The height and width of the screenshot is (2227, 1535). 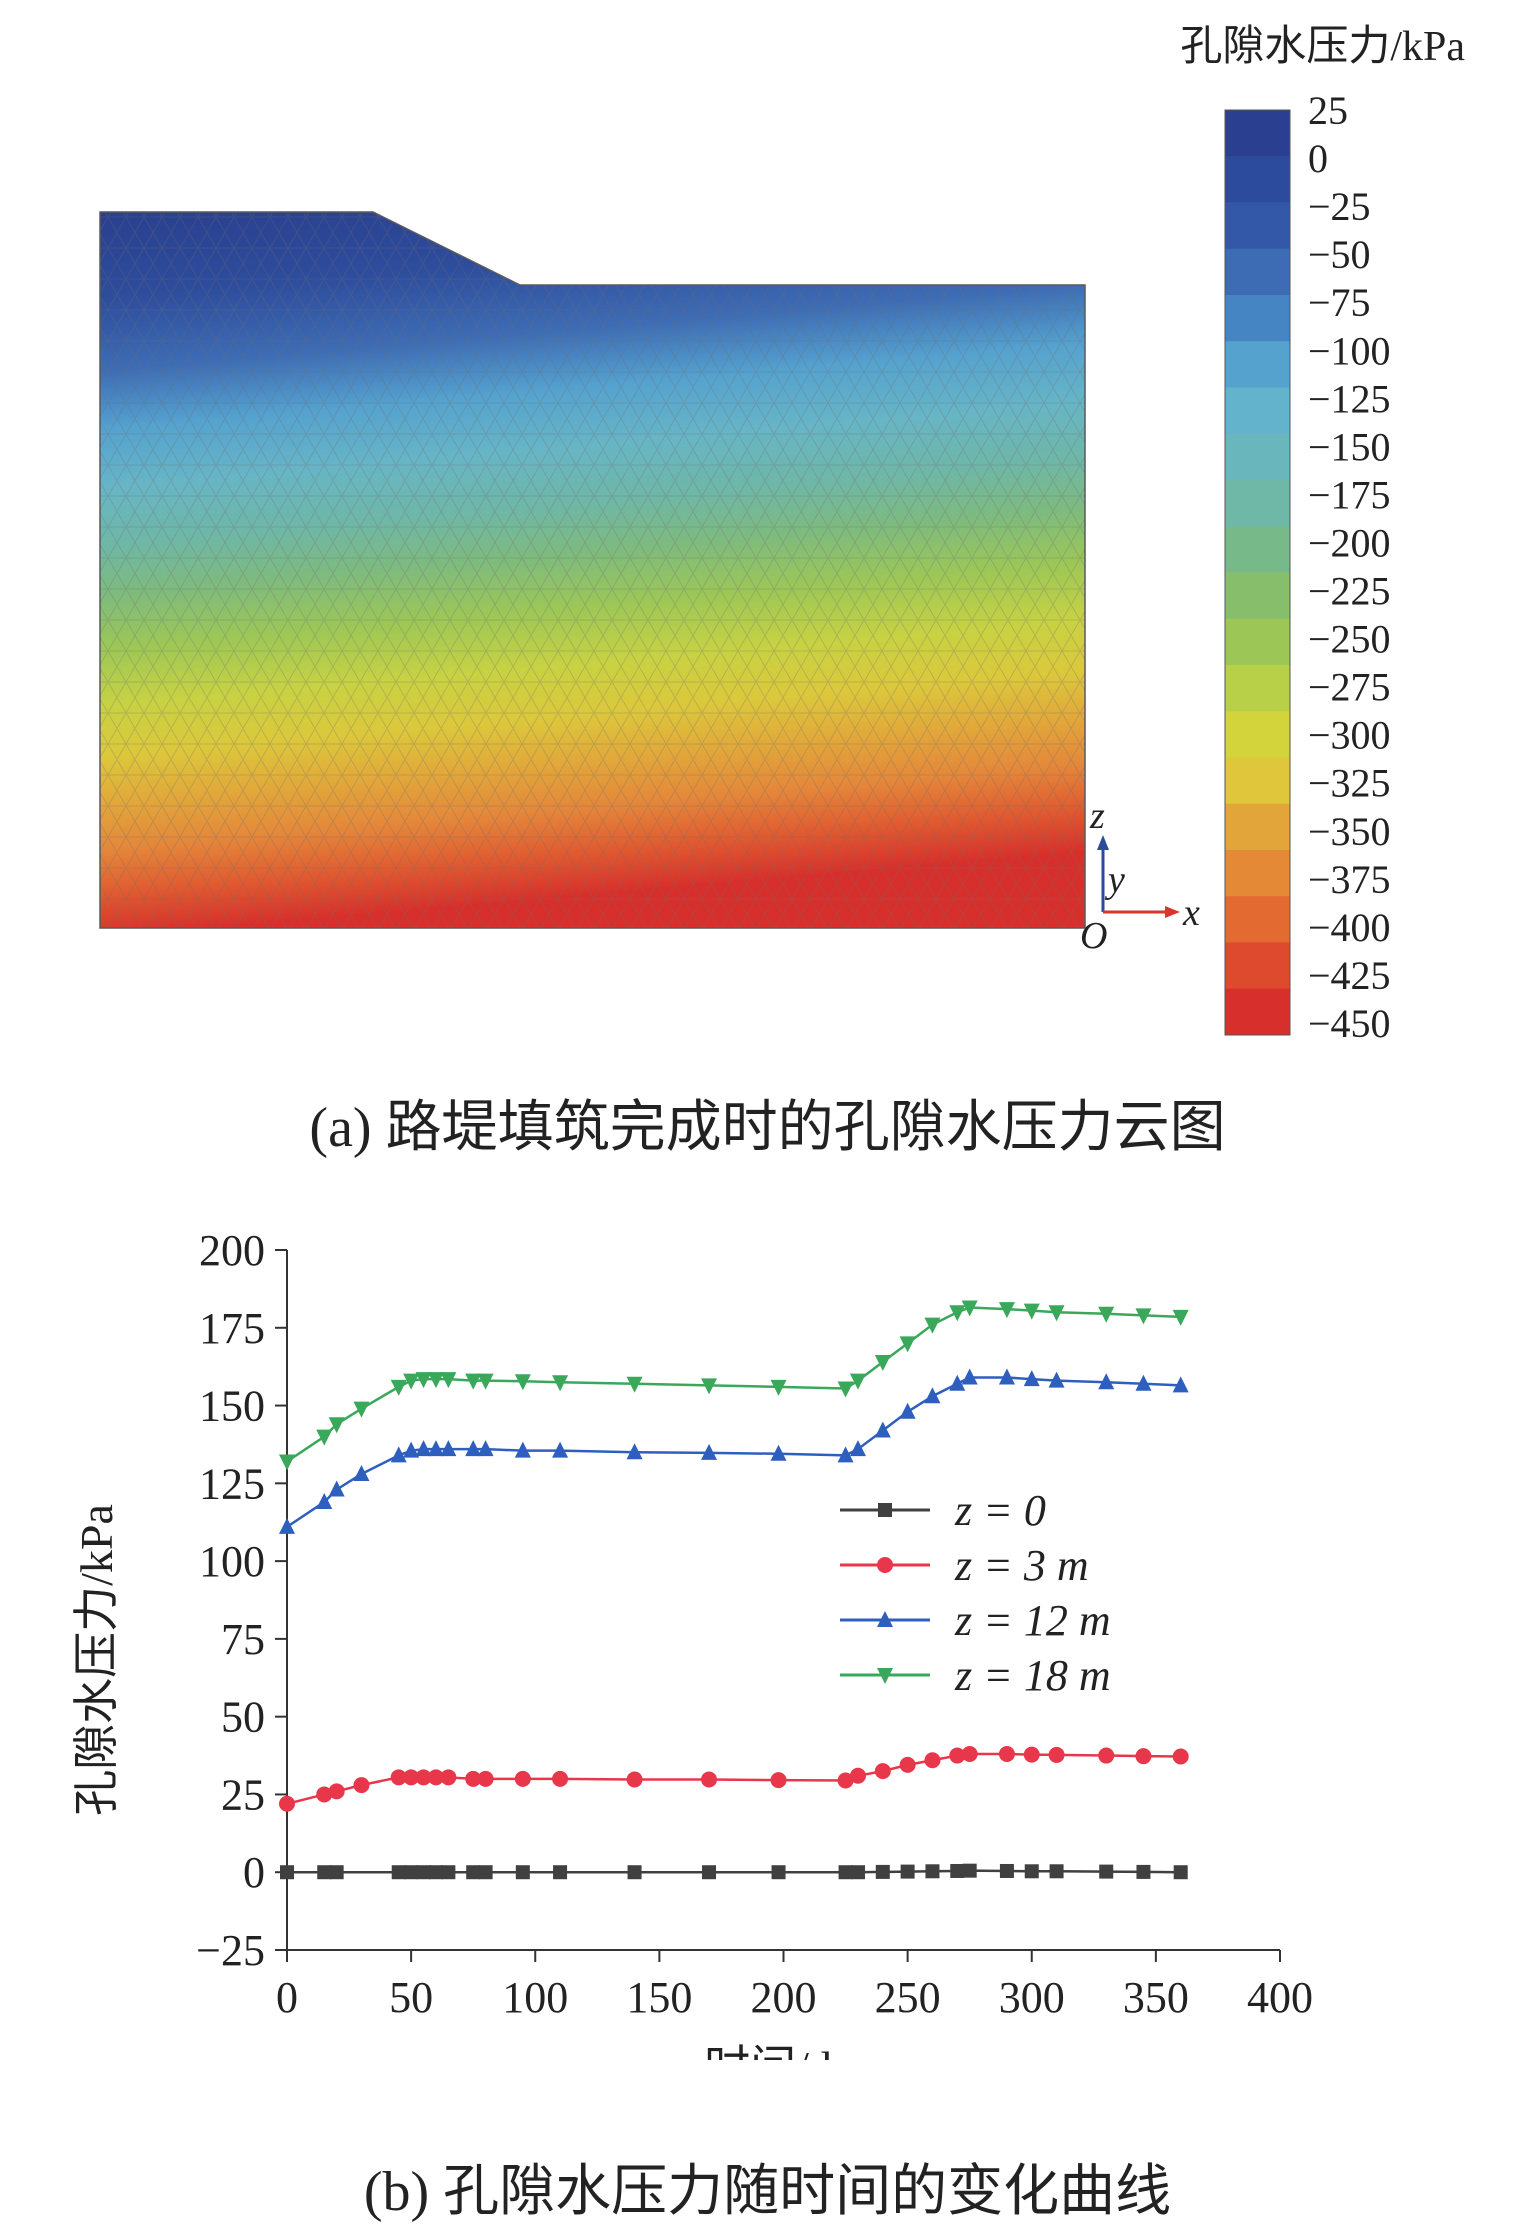 What do you see at coordinates (1349, 350) in the screenshot?
I see `colorbar-tick-label: −100` at bounding box center [1349, 350].